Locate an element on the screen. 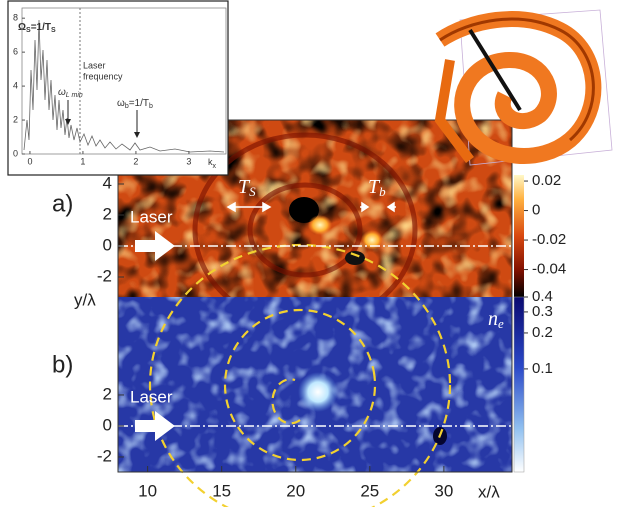 The image size is (618, 512). inset-x-tick-label: 1 is located at coordinates (82, 161).